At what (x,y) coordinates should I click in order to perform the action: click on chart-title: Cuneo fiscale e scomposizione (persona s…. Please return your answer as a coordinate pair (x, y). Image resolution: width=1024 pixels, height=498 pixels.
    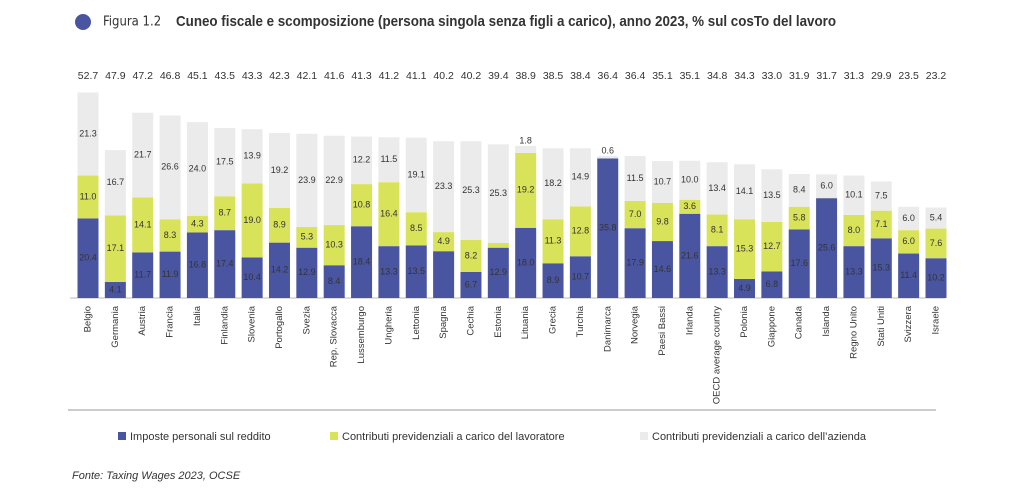
    Looking at the image, I should click on (506, 21).